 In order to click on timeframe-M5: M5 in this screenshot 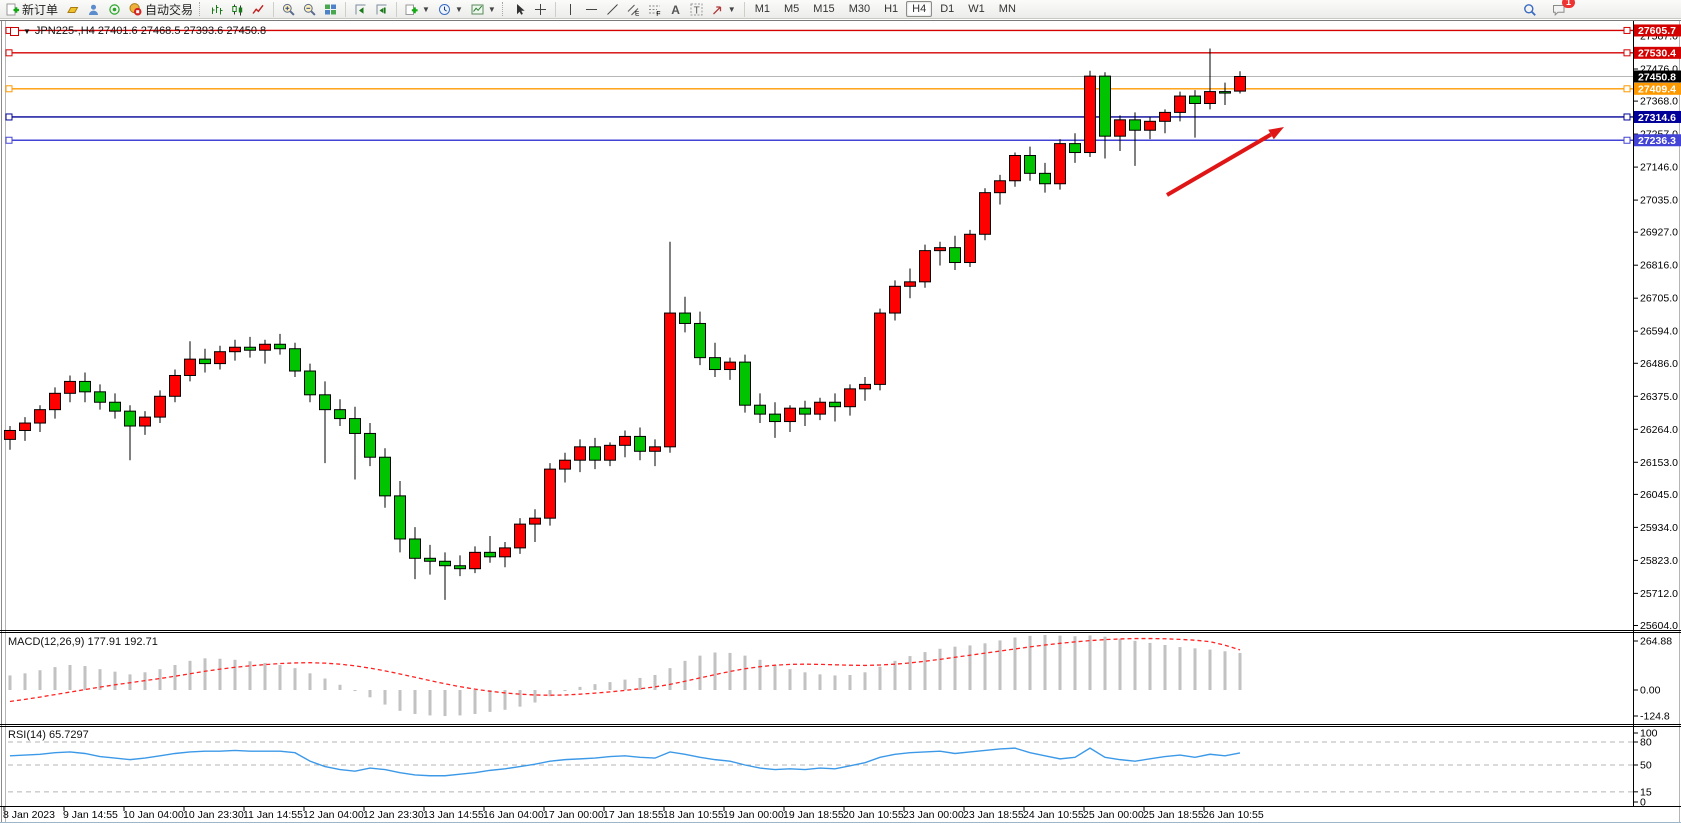, I will do `click(792, 9)`.